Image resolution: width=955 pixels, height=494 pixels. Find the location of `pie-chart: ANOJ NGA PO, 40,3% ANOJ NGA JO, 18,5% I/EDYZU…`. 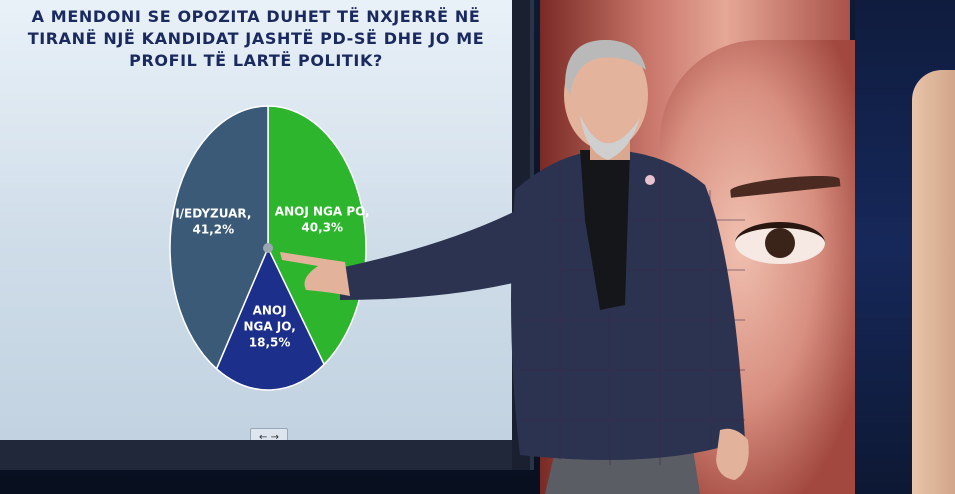

pie-chart: ANOJ NGA PO, 40,3% ANOJ NGA JO, 18,5% I/EDYZU… is located at coordinates (269, 248).